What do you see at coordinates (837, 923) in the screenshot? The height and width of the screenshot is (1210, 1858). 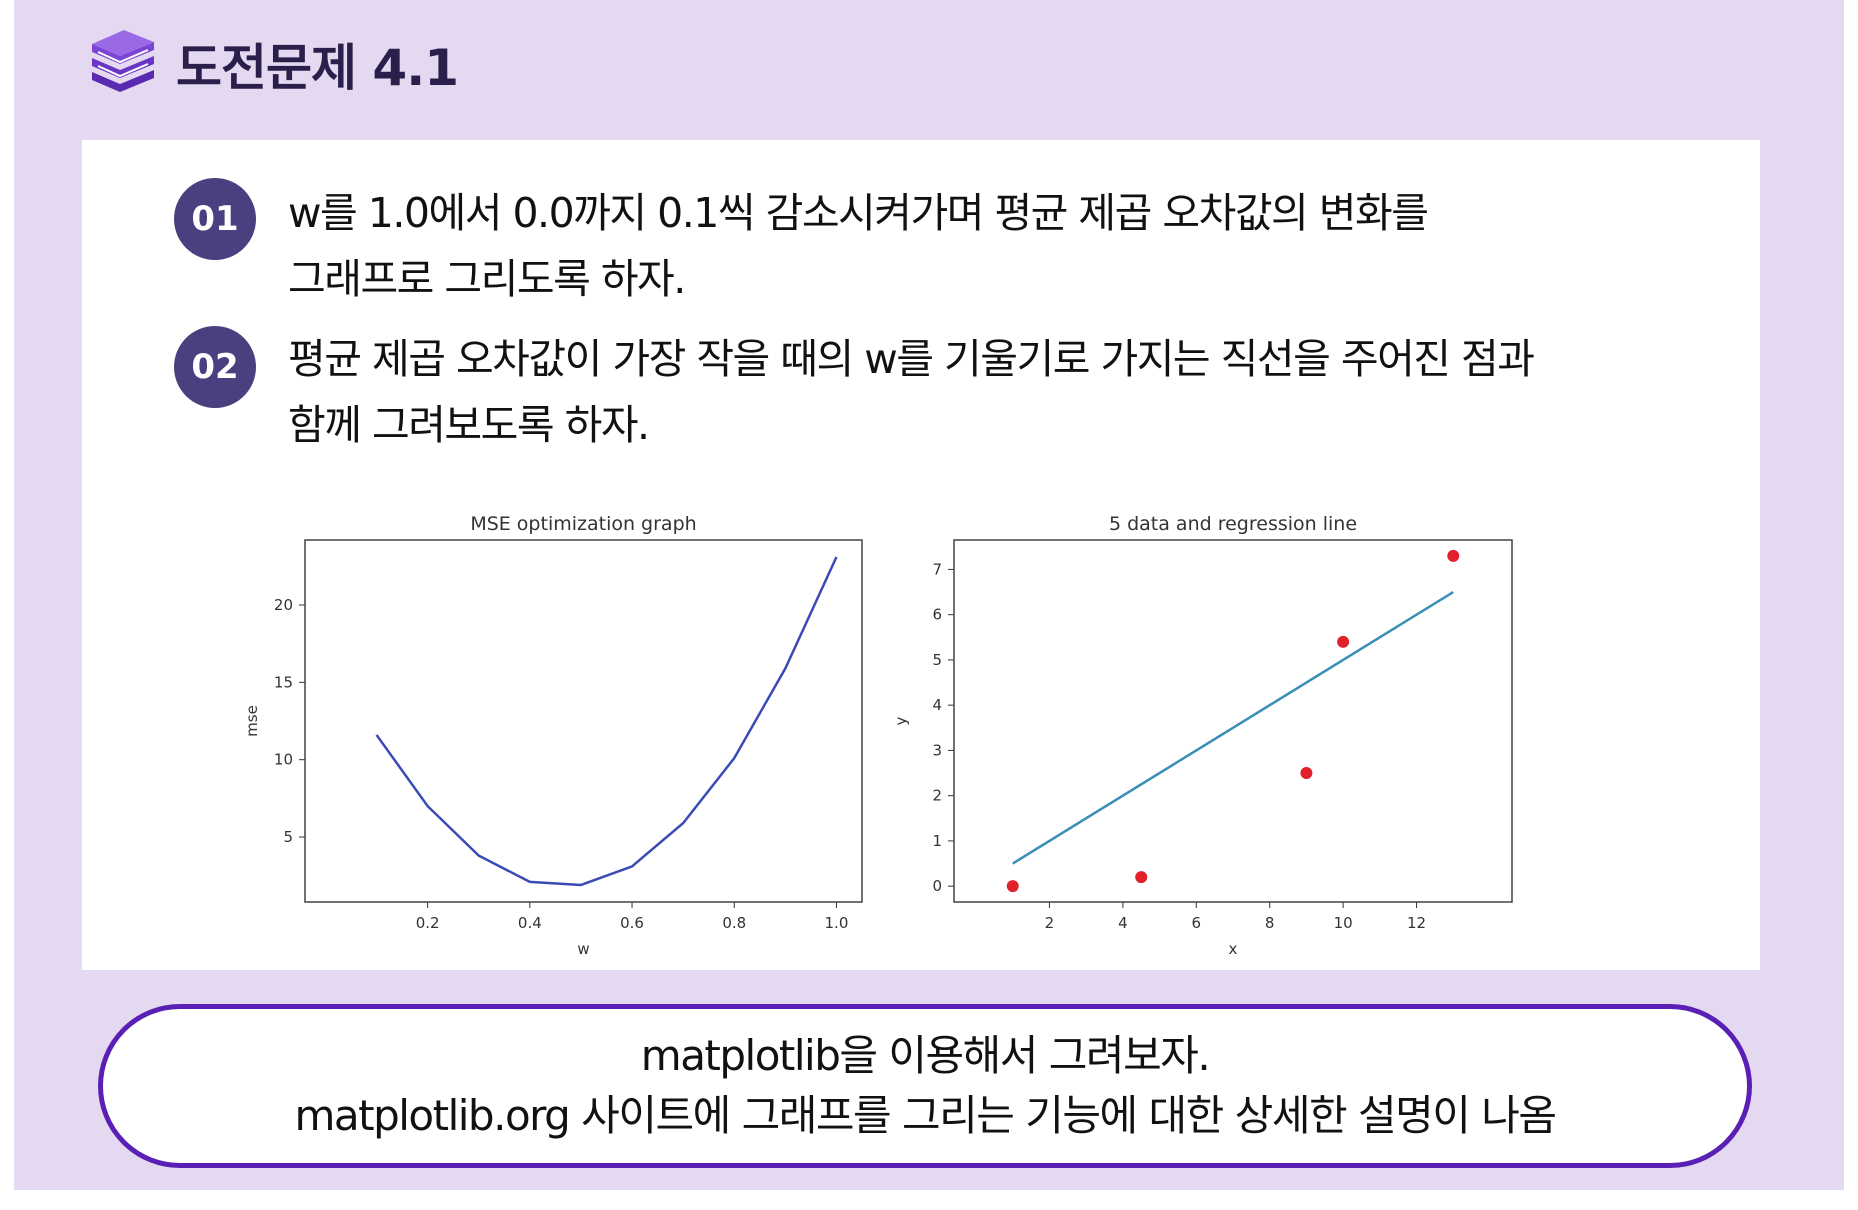 I see `mse-chart-xtick-label: 1.0` at bounding box center [837, 923].